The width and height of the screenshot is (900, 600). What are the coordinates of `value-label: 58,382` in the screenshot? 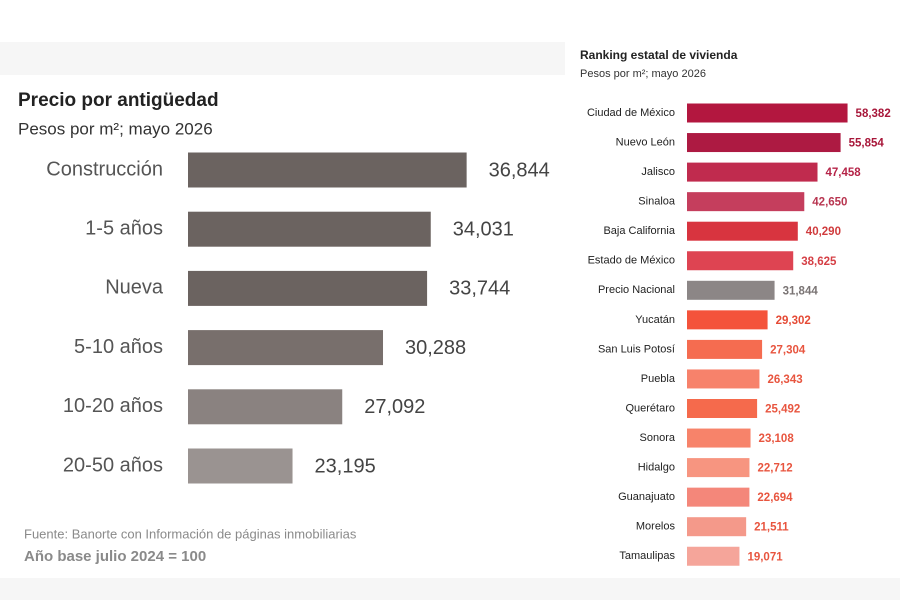 It's located at (873, 114).